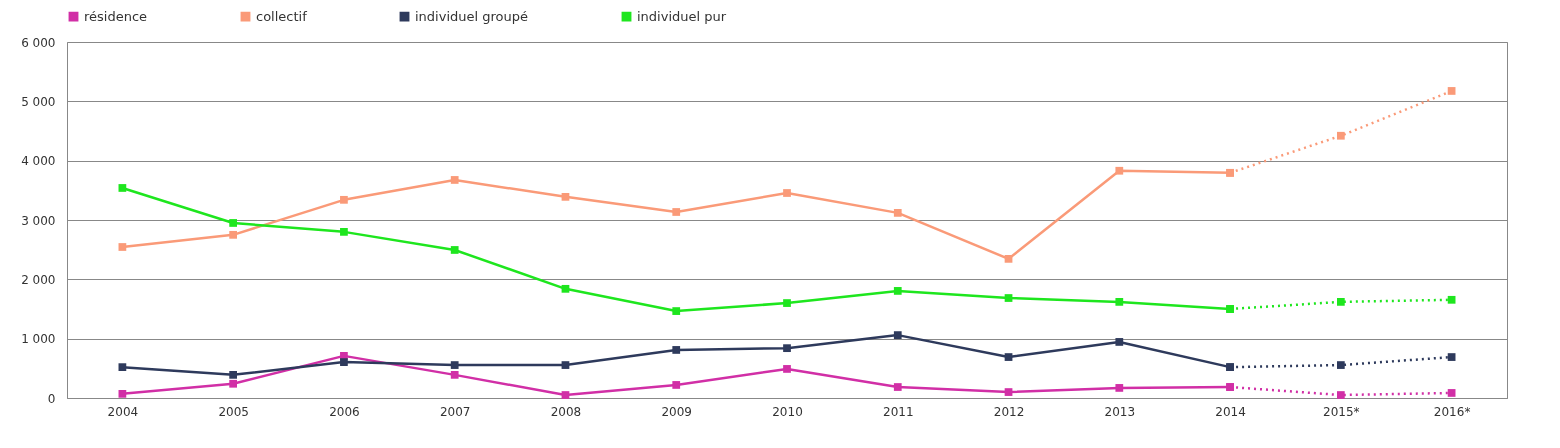 The image size is (1560, 448). What do you see at coordinates (1120, 411) in the screenshot?
I see `x-tick-label: 2013` at bounding box center [1120, 411].